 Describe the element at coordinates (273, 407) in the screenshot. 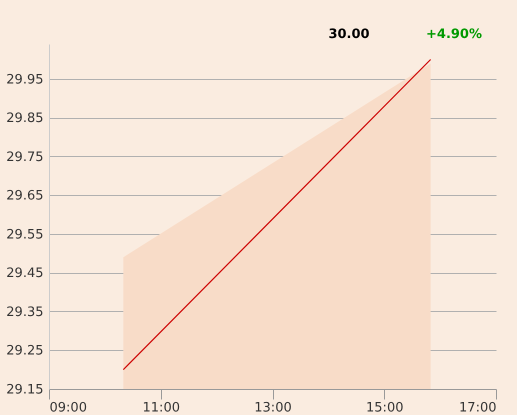

I see `x-tick-label: 13:00` at that location.